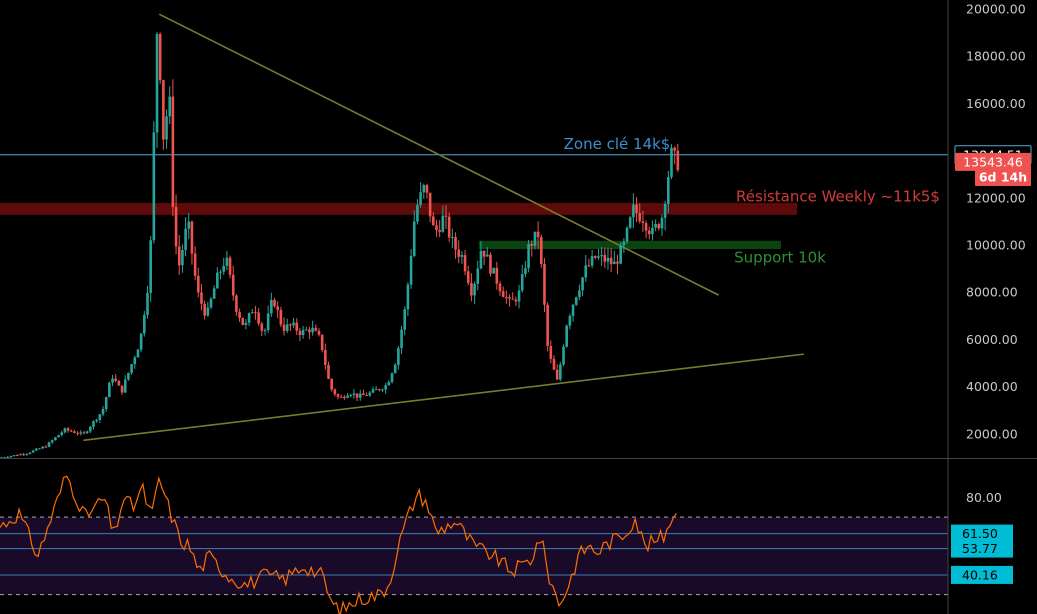 The image size is (1037, 614). I want to click on y-tick-label: 12000.00, so click(996, 197).